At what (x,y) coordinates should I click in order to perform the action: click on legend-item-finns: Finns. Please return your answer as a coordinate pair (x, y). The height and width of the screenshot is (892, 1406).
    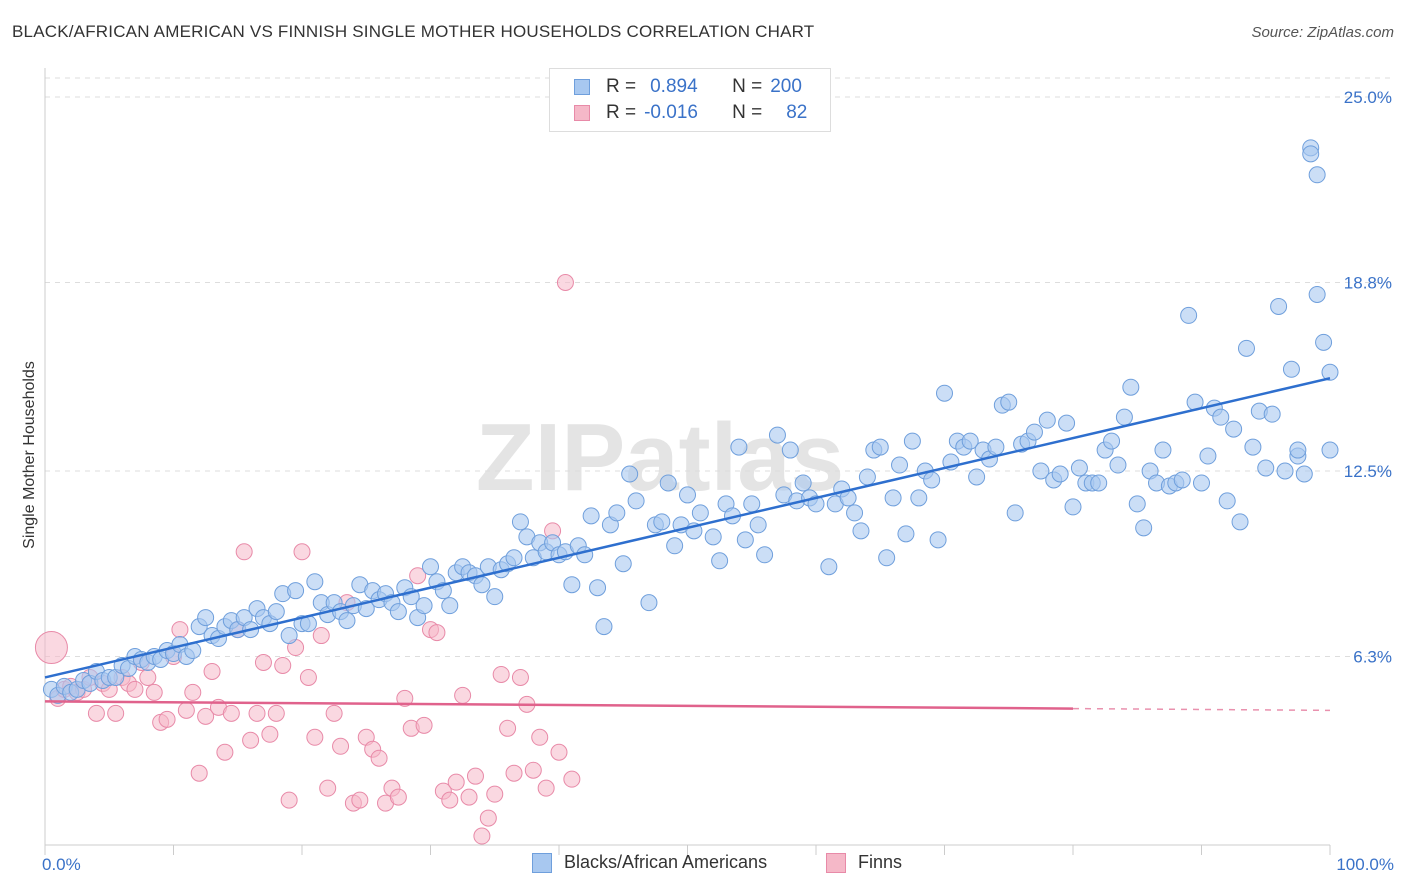
    Looking at the image, I should click on (864, 862).